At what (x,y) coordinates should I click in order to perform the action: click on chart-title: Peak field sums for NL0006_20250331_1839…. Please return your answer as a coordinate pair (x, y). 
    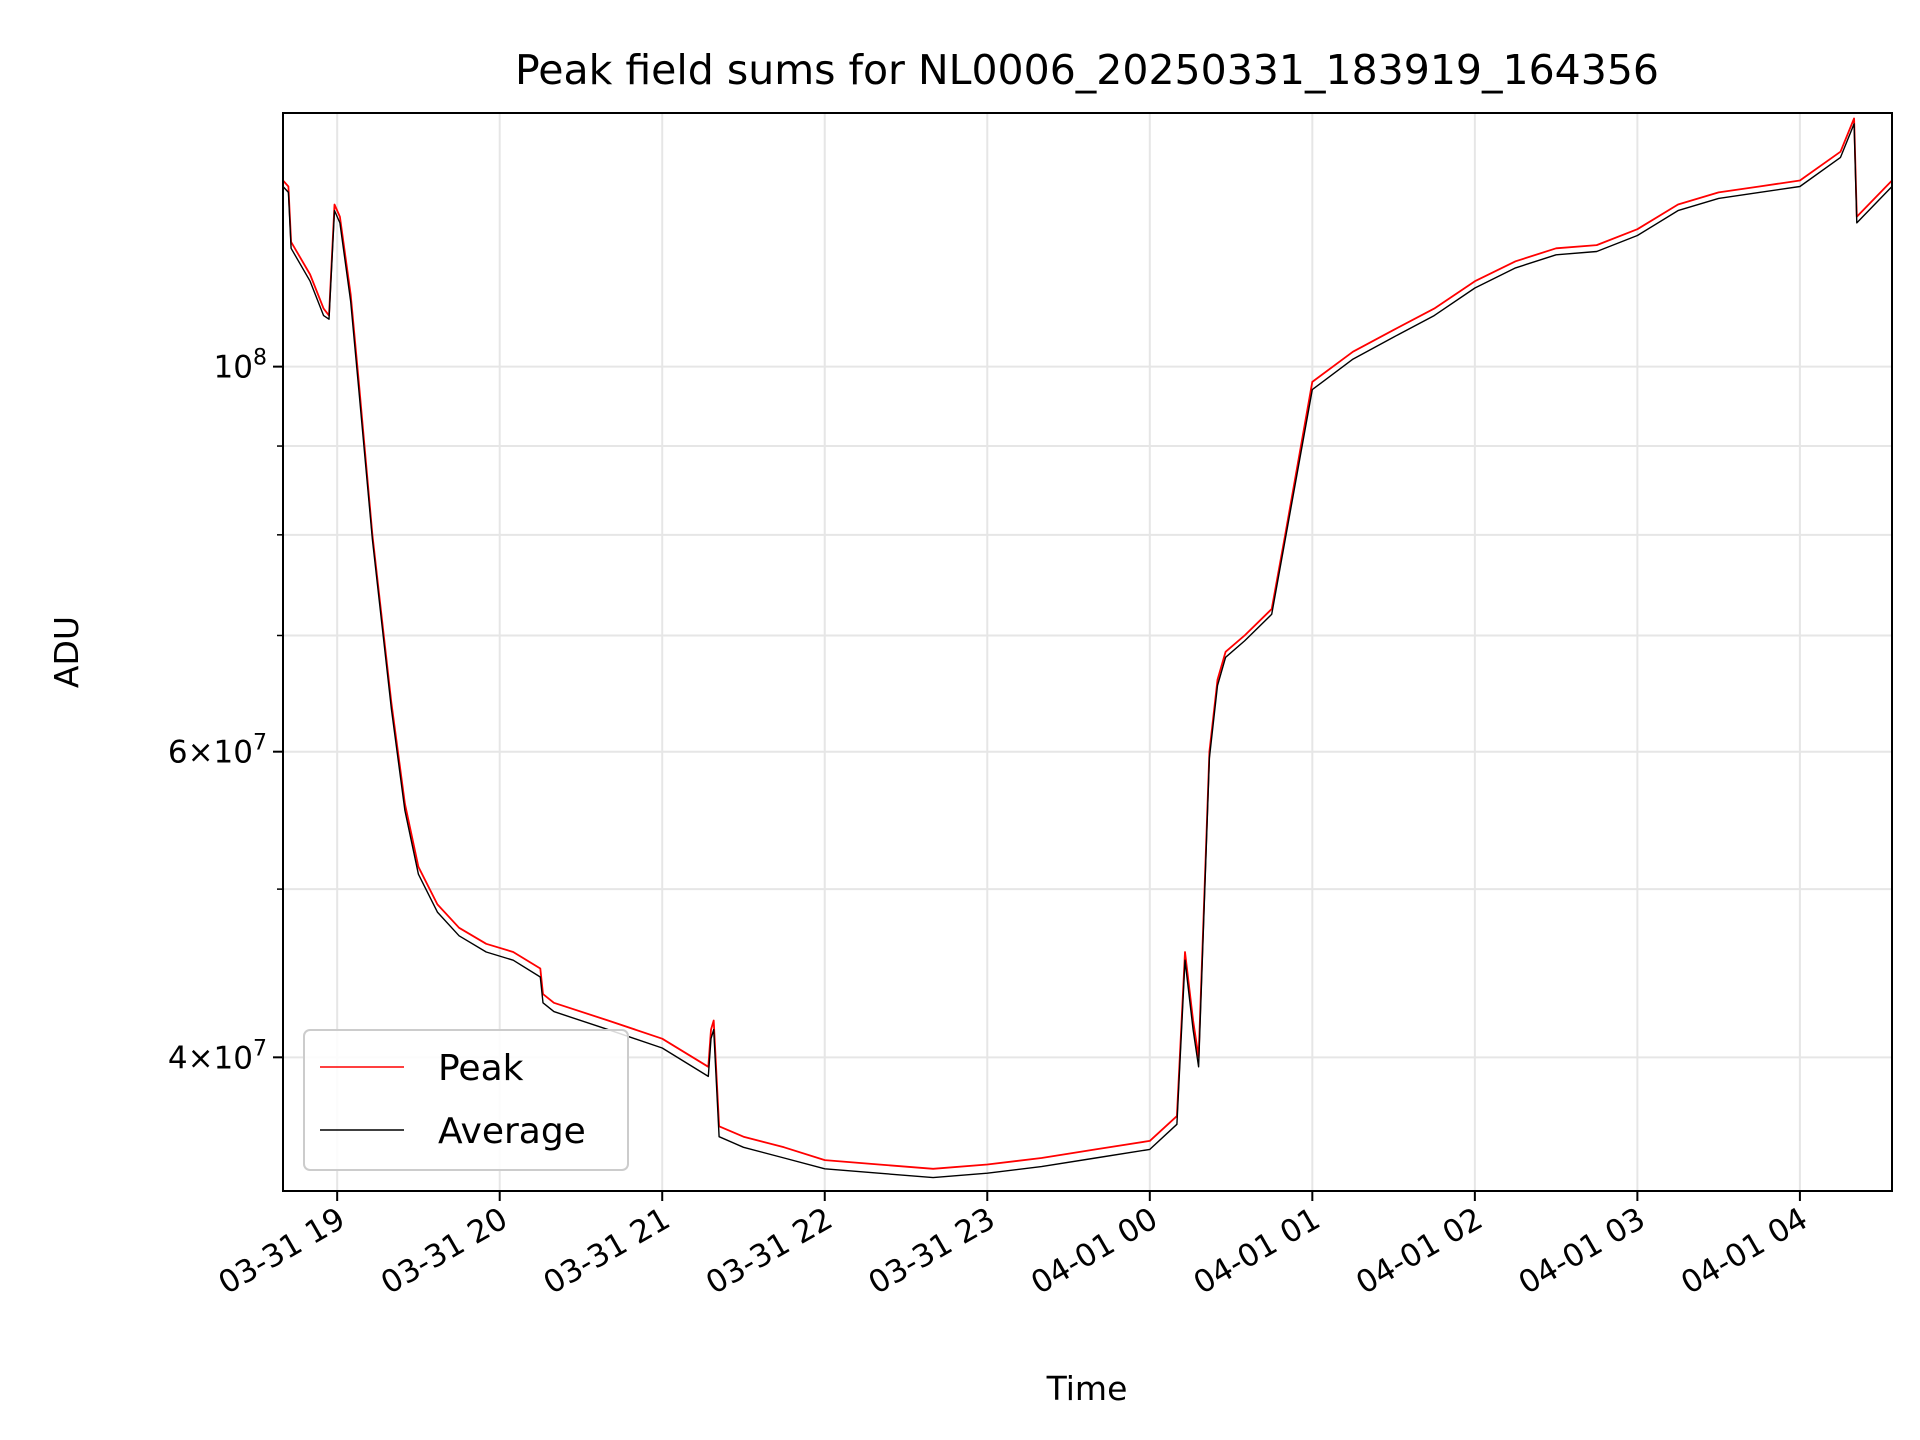
    Looking at the image, I should click on (1087, 70).